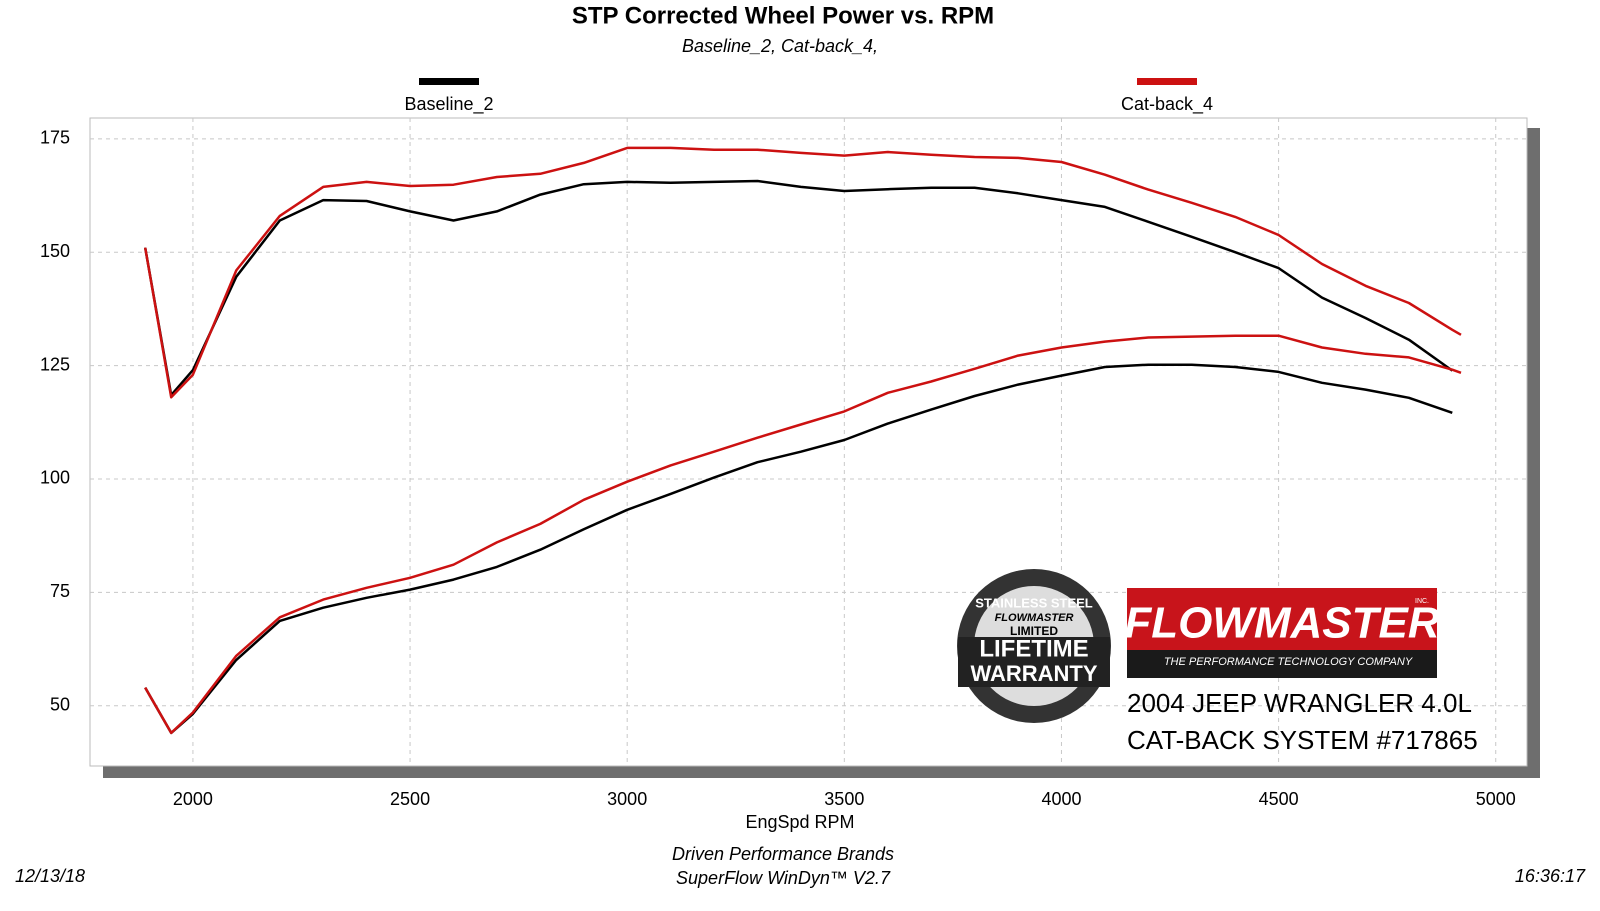 The image size is (1600, 911). I want to click on logo-inc: INC., so click(1422, 601).